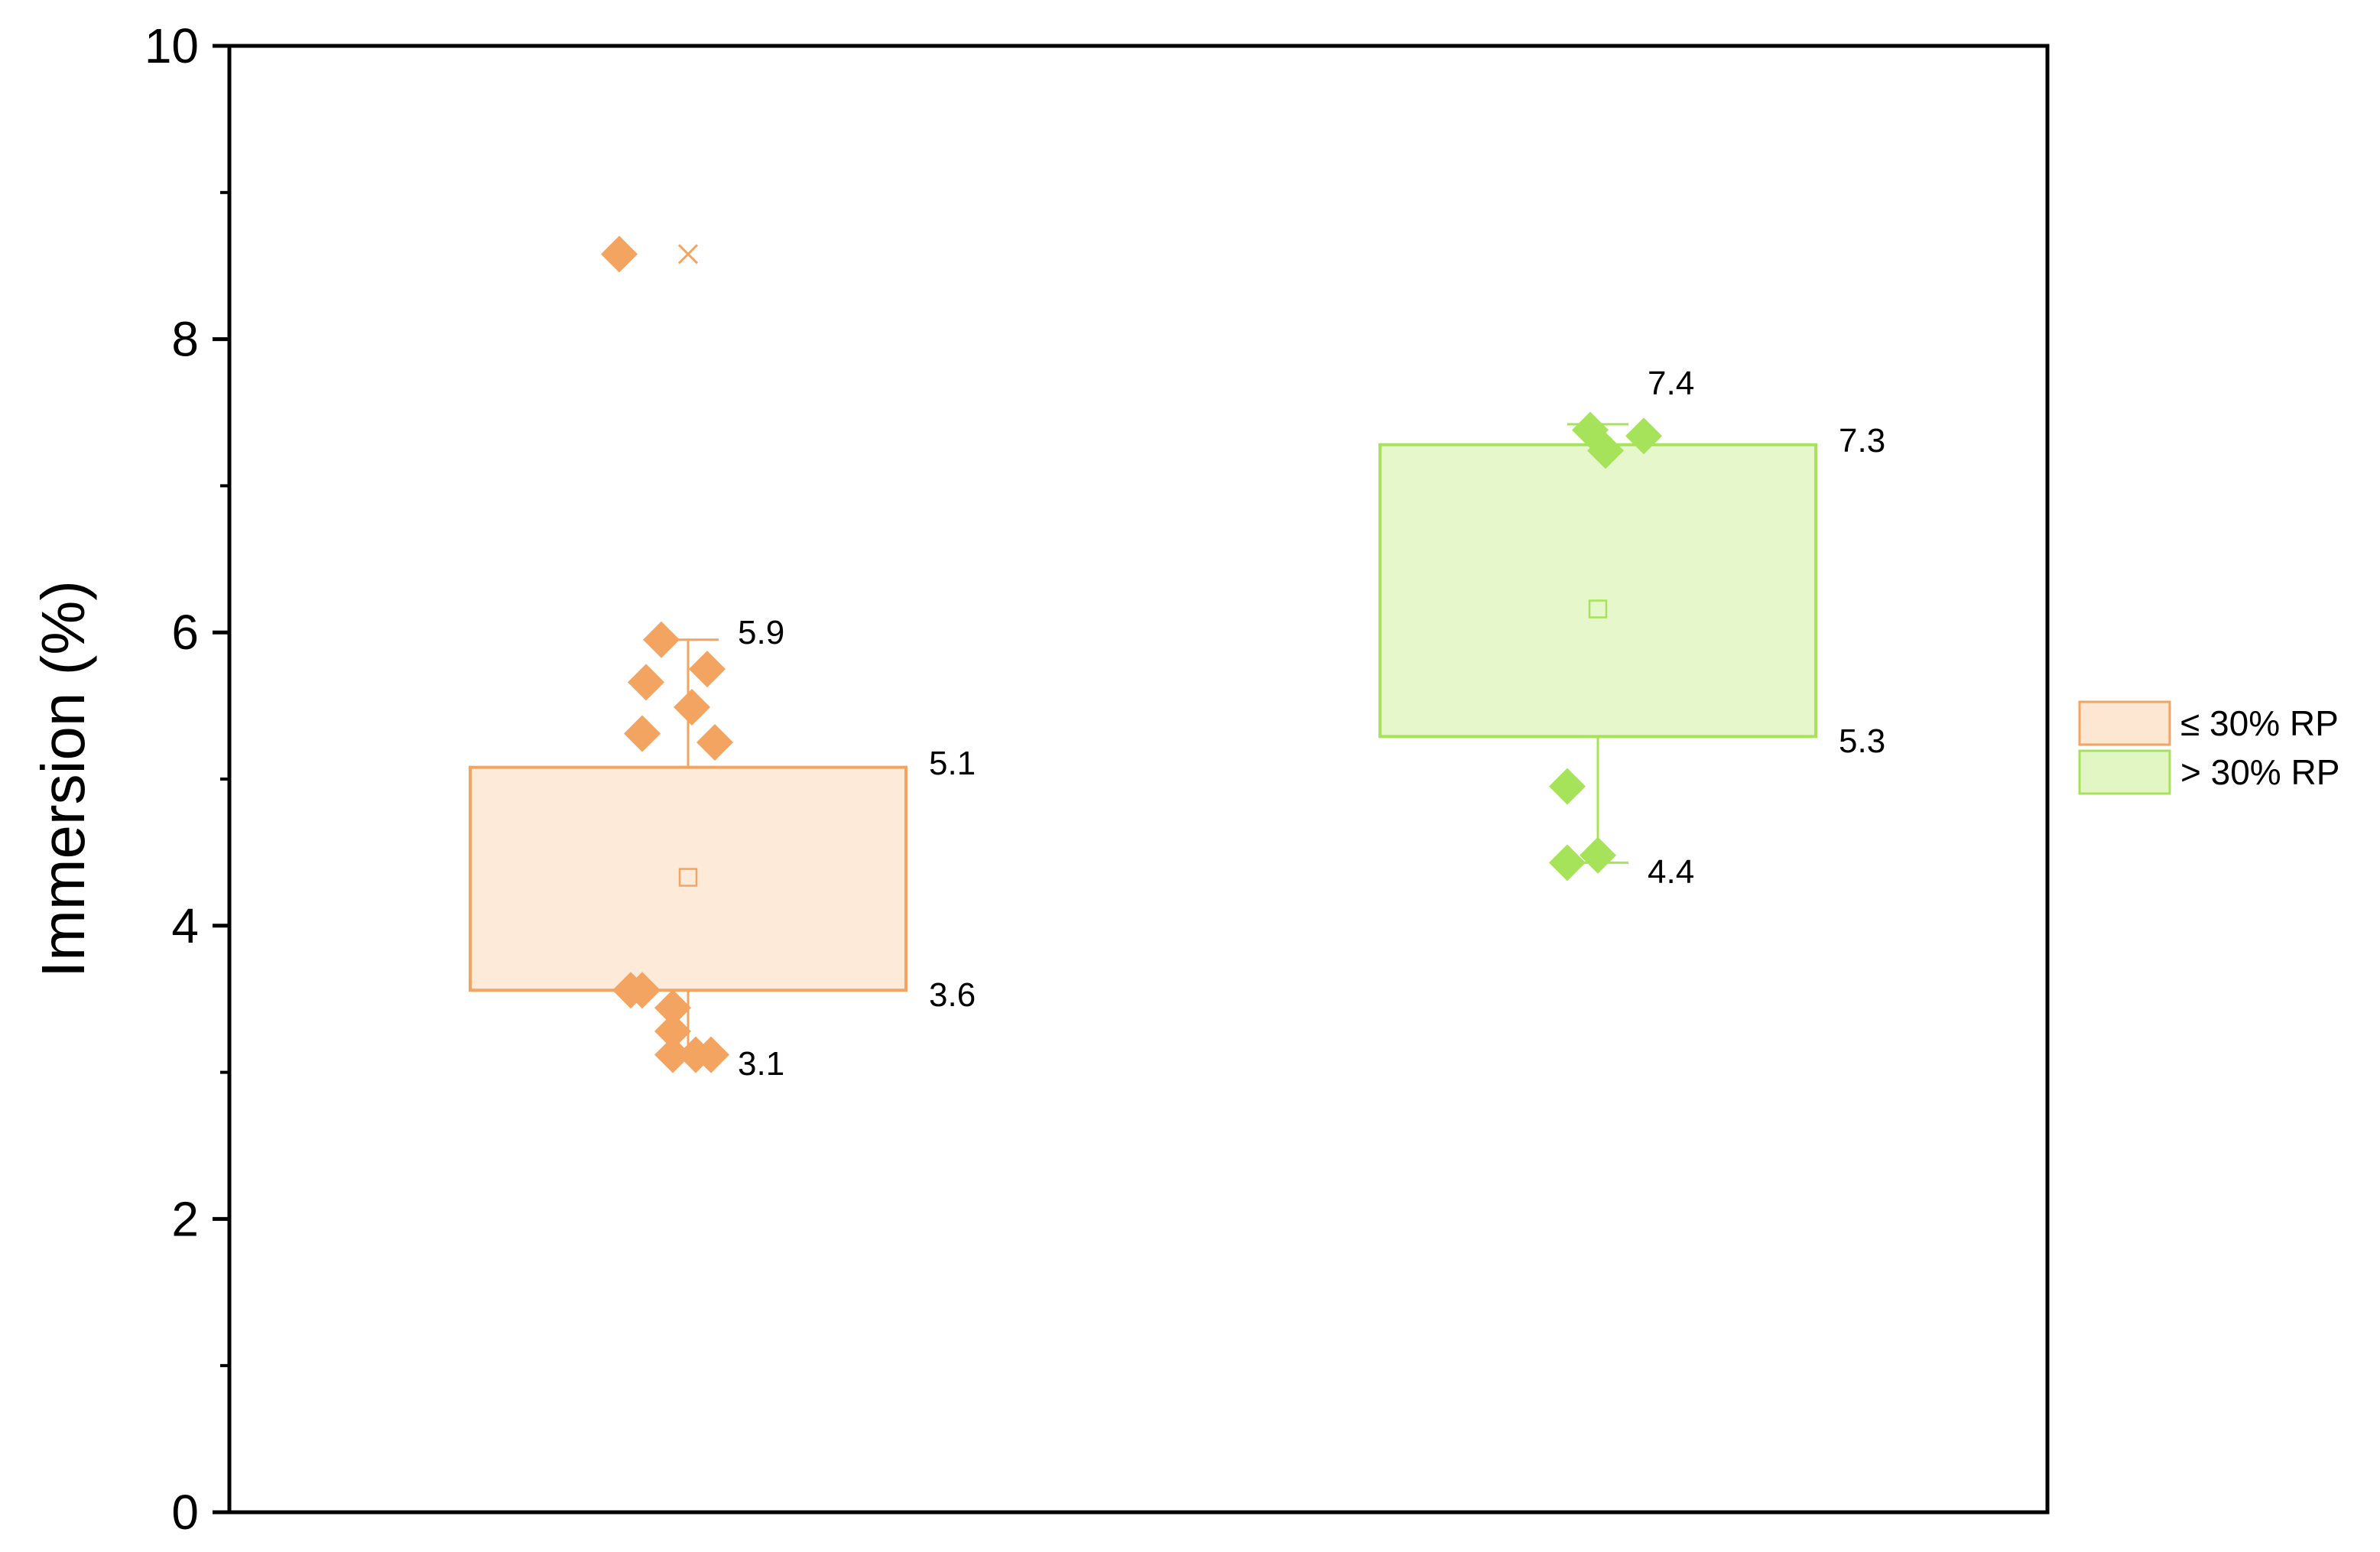 This screenshot has width=2380, height=1552. I want to click on y-tick-label: 6, so click(185, 632).